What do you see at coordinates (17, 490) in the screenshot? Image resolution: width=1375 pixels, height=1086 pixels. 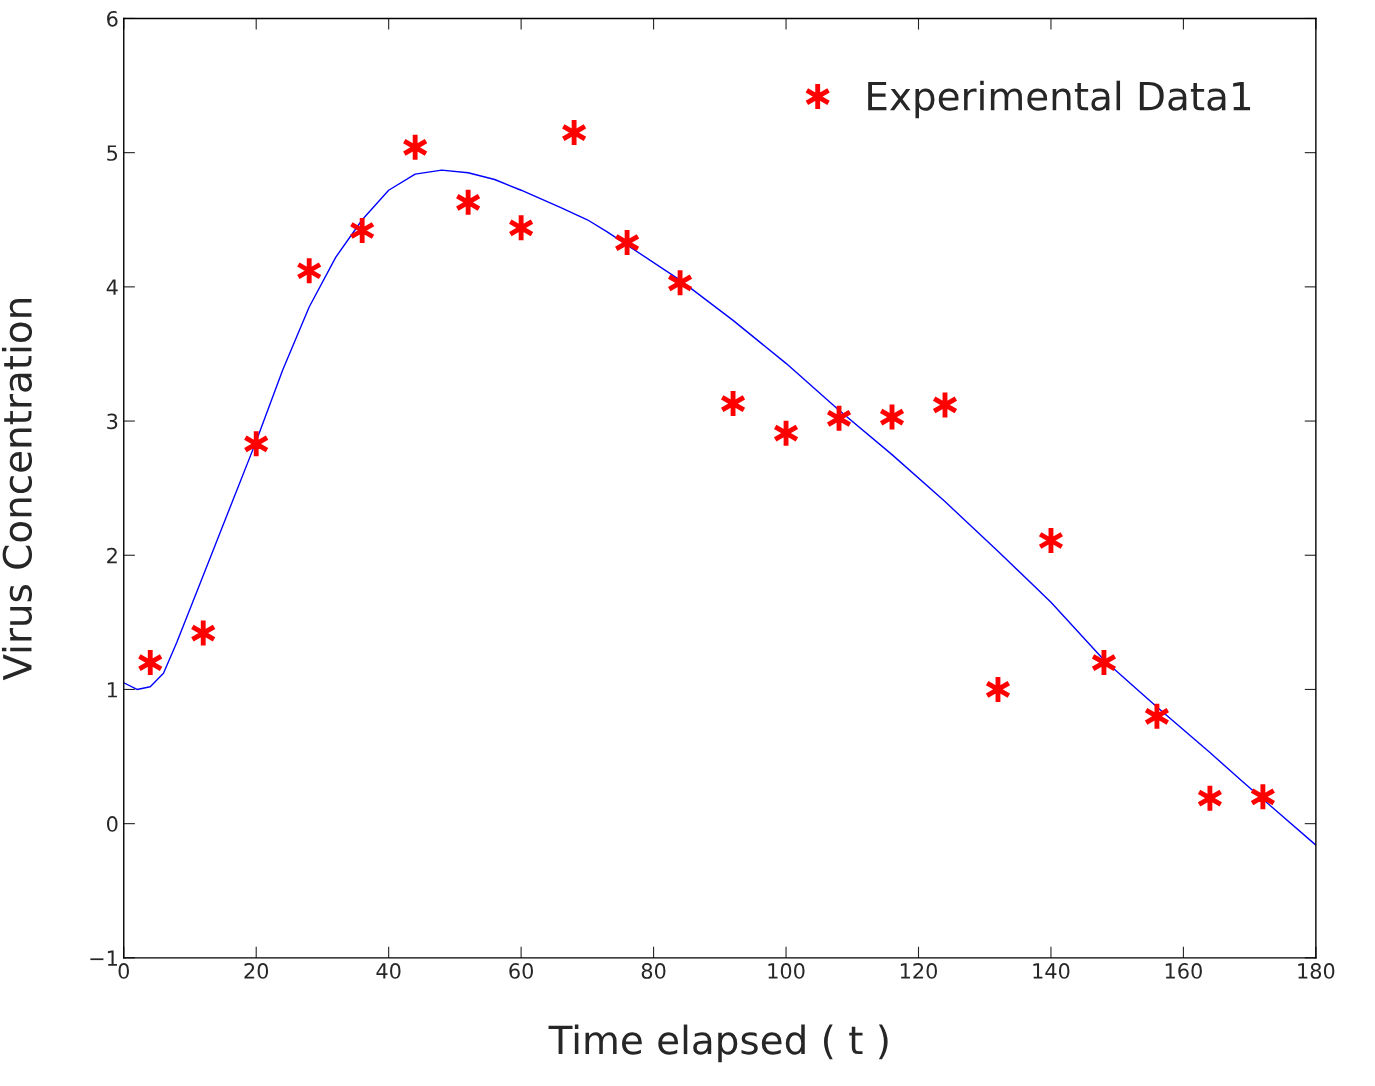 I see `y-axis-title: Virus Concentration` at bounding box center [17, 490].